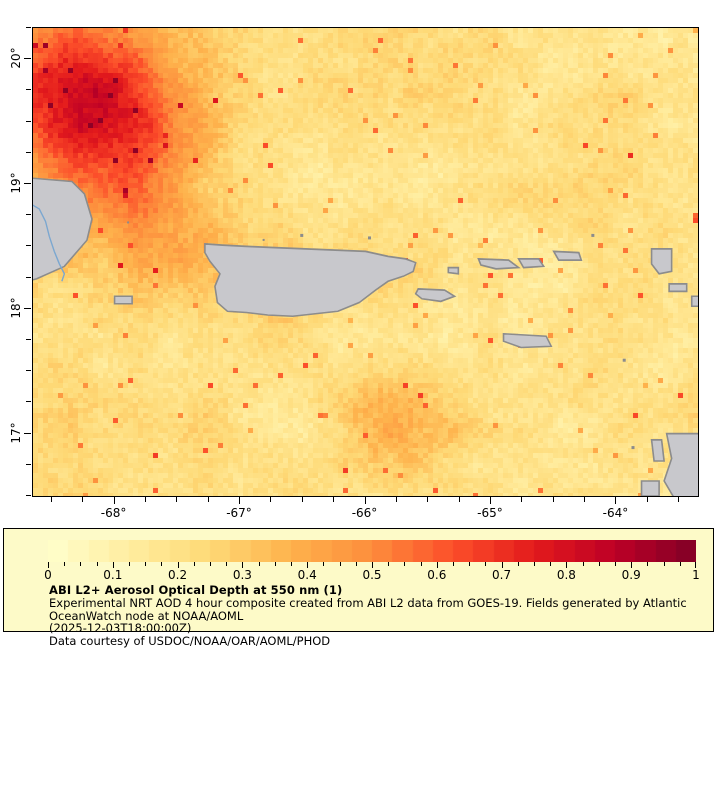 This screenshot has height=800, width=720. Describe the element at coordinates (16, 183) in the screenshot. I see `y-tick-label: 19°` at that location.